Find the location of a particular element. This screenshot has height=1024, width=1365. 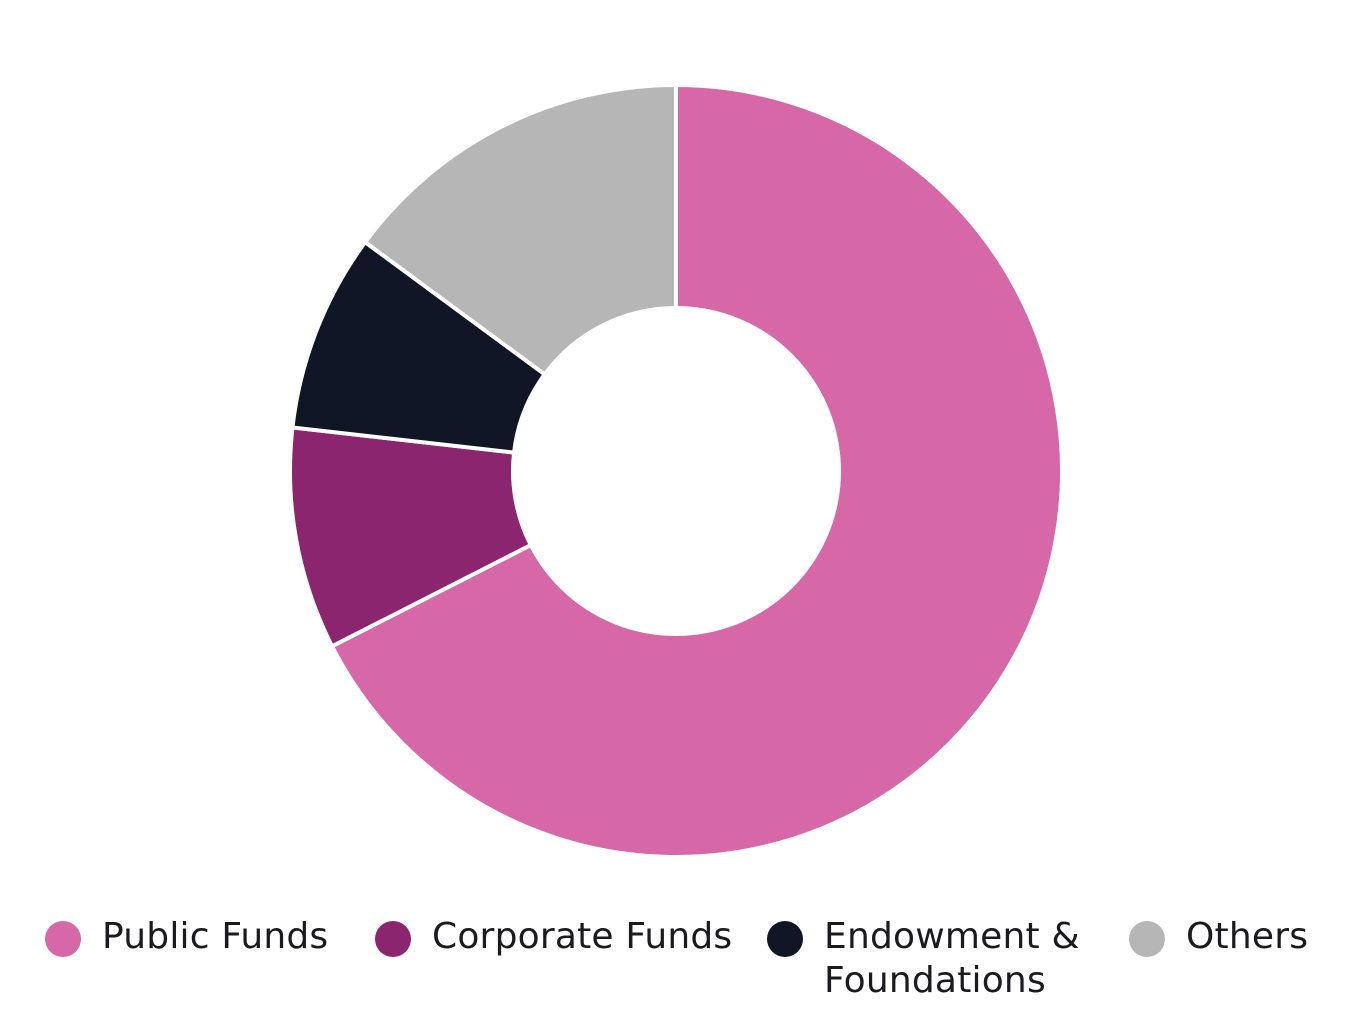

legend-label-endowment-foundations: Endowment & Foundations is located at coordinates (952, 958).